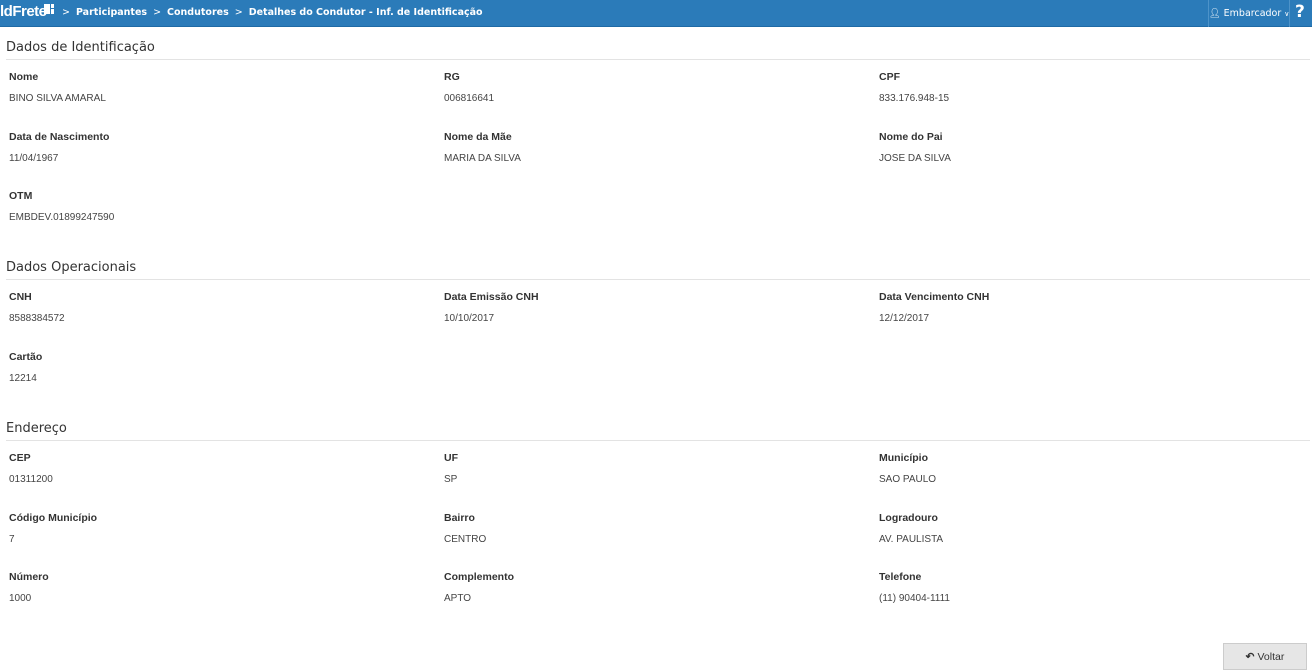 This screenshot has height=670, width=1312. I want to click on user-menu: 👤︎ Embarcador ∨, so click(1249, 13).